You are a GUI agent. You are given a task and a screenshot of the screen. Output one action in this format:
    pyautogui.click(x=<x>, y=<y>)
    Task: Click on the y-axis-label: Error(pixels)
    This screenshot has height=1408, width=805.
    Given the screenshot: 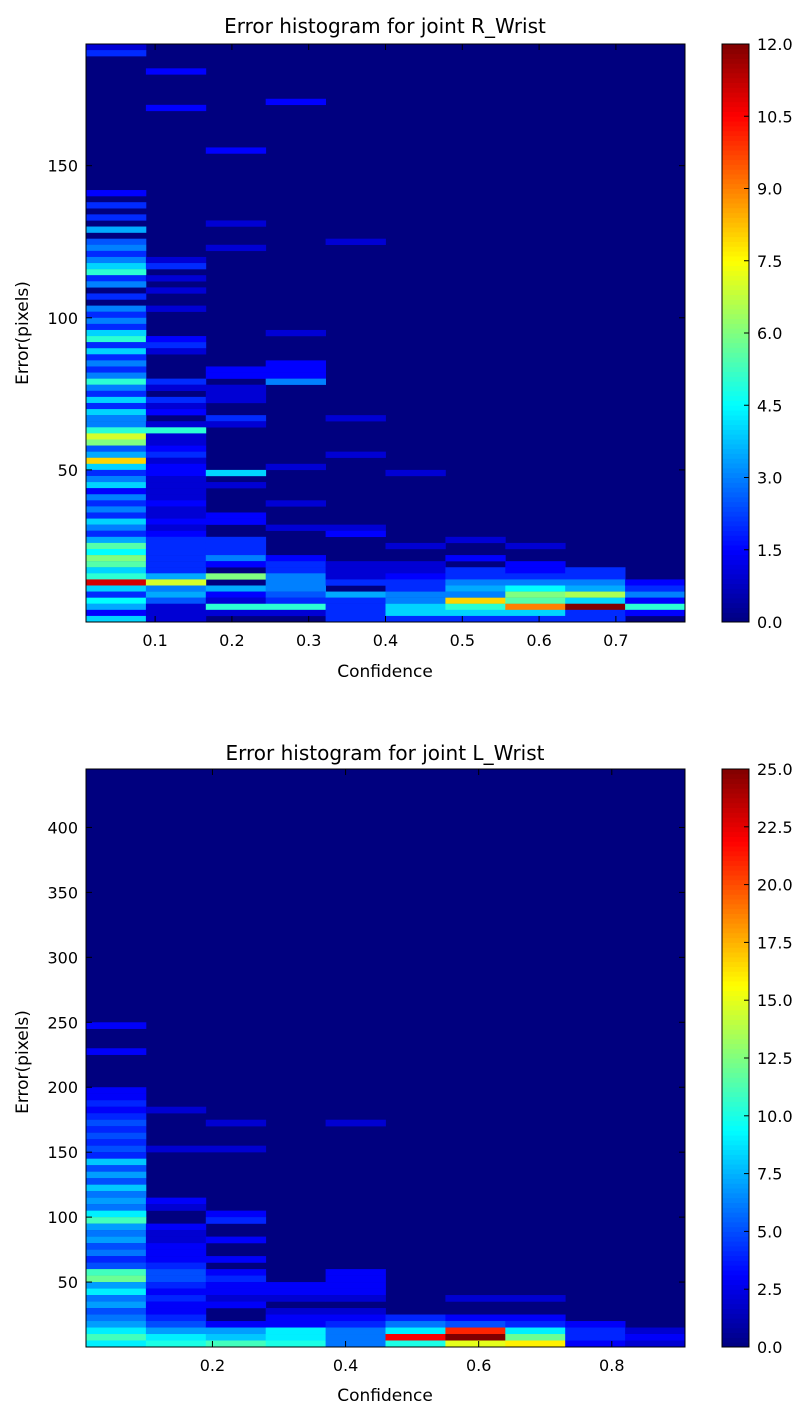 What is the action you would take?
    pyautogui.click(x=23, y=333)
    